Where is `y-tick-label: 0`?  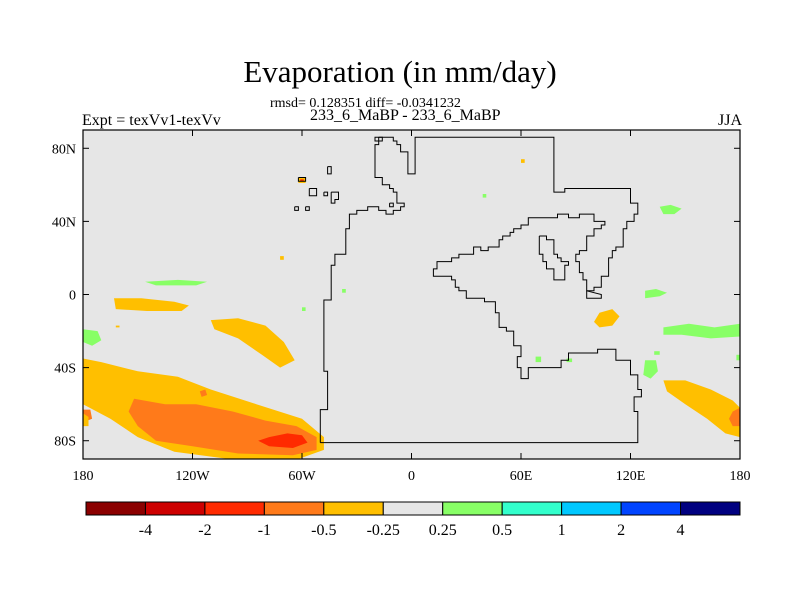
y-tick-label: 0 is located at coordinates (72, 296).